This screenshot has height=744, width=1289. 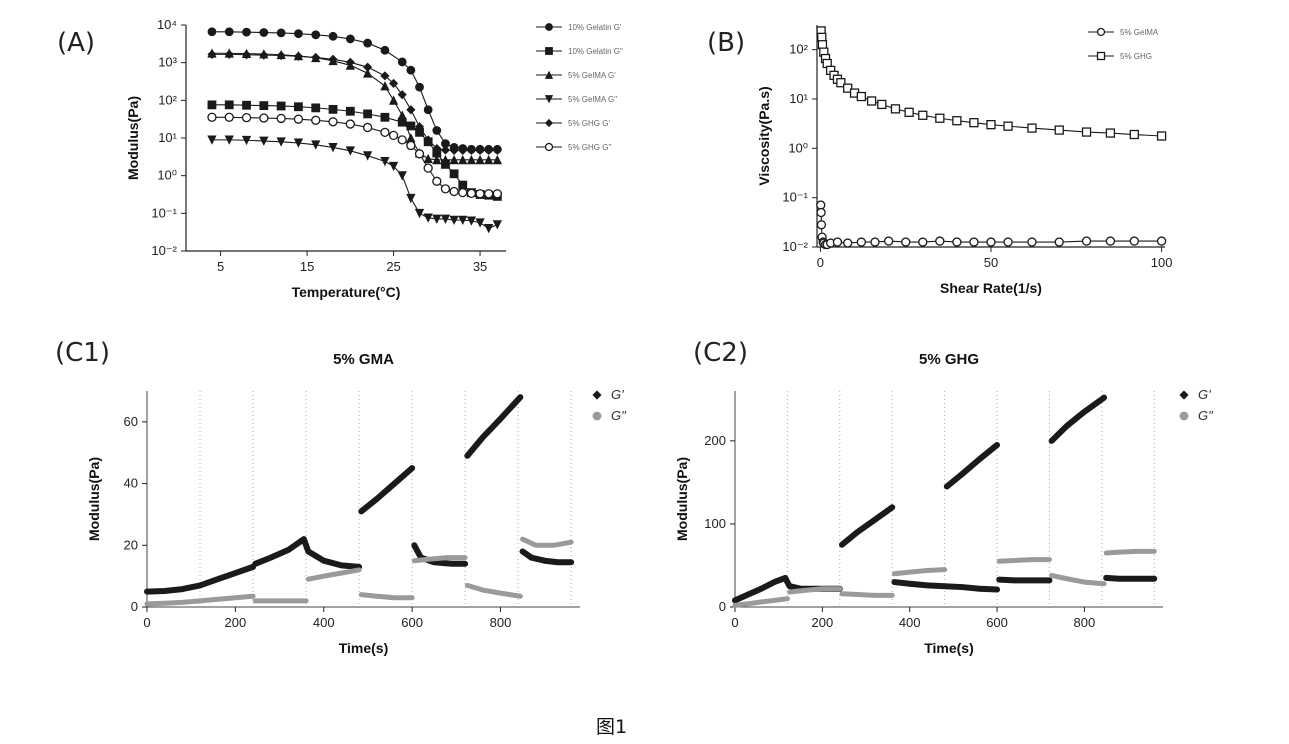 What do you see at coordinates (1184, 416) in the screenshot?
I see `panel-c2-legend-marker` at bounding box center [1184, 416].